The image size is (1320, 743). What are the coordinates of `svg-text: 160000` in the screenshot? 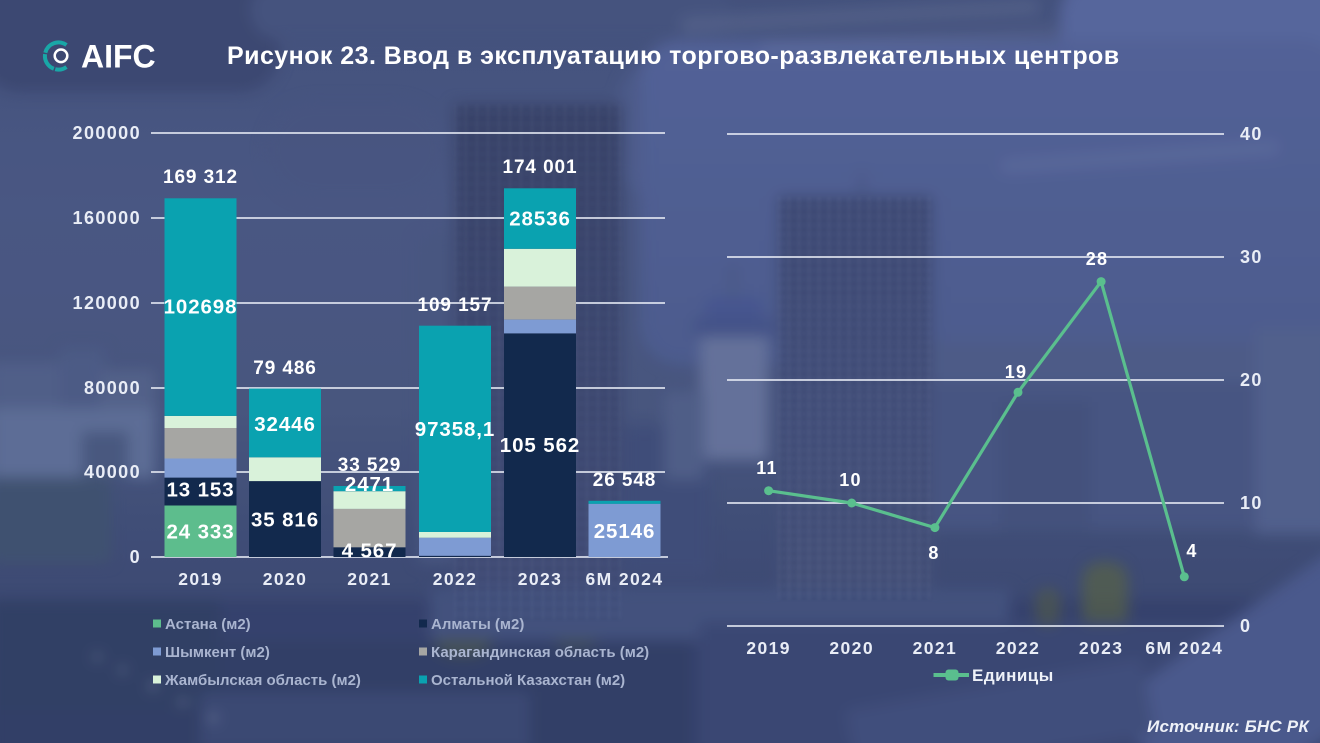 It's located at (107, 218).